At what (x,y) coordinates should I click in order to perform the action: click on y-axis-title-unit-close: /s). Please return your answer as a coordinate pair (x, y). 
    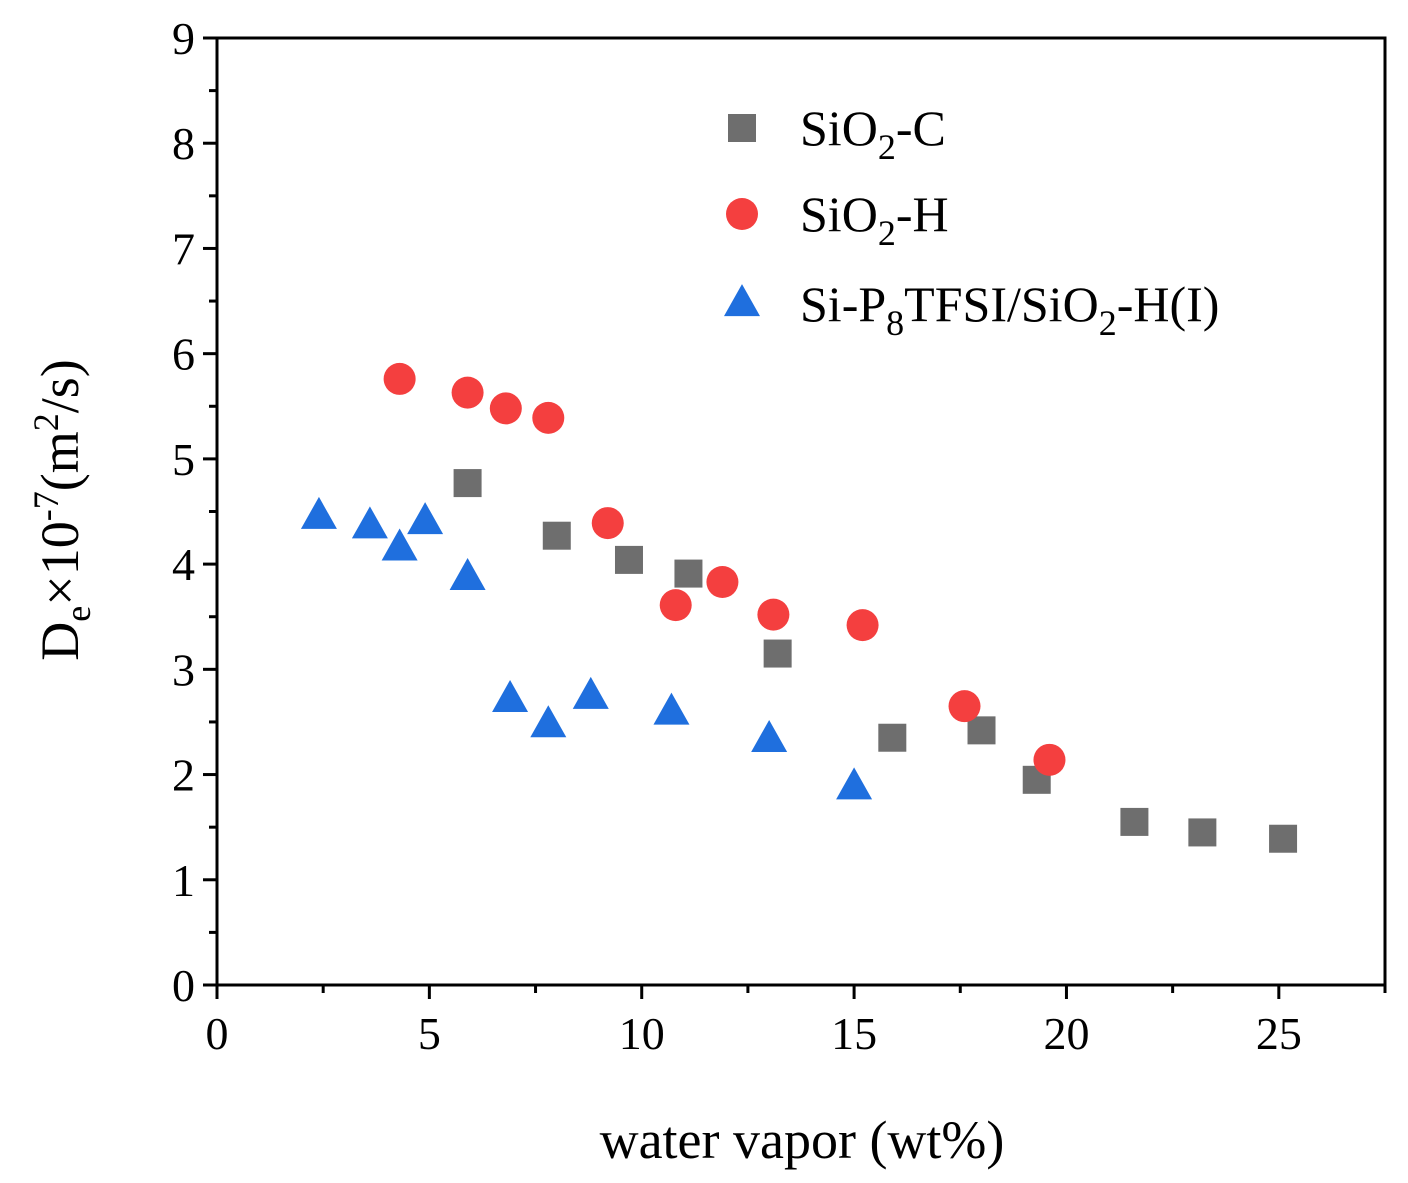
    Looking at the image, I should click on (60, 386).